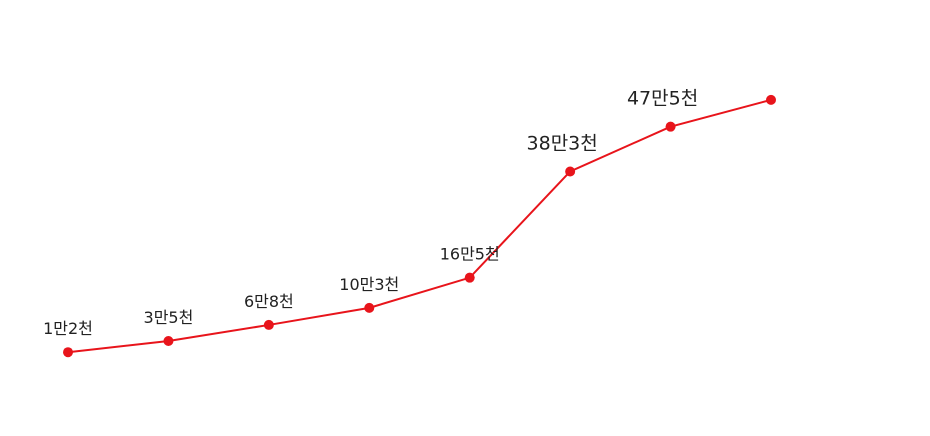  What do you see at coordinates (470, 254) in the screenshot?
I see `data-label: 16만5천` at bounding box center [470, 254].